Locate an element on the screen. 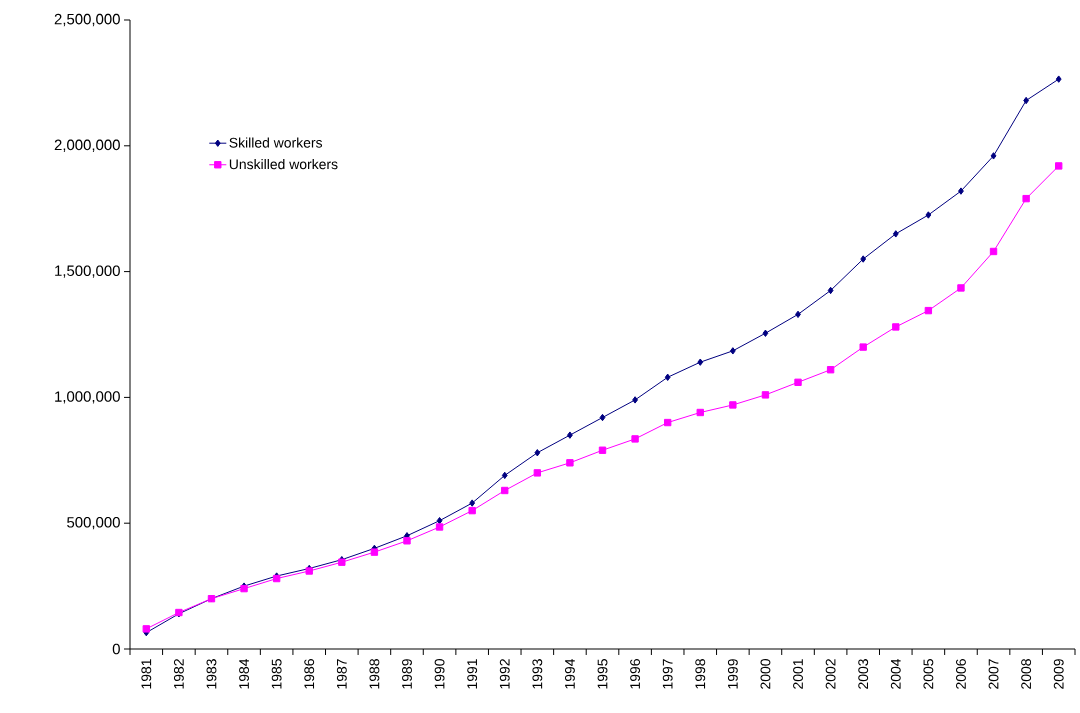  legend-label: Skilled workers is located at coordinates (276, 142).